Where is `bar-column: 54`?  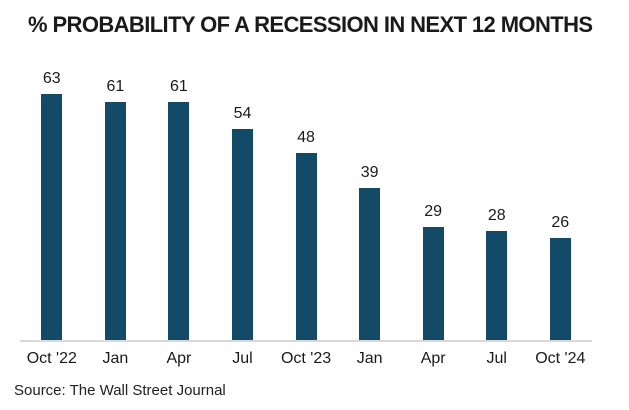 bar-column: 54 is located at coordinates (243, 204).